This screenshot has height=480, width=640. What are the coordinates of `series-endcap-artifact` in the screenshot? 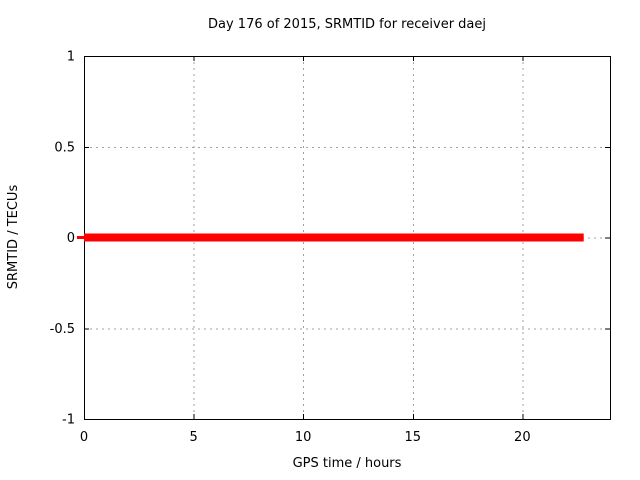 It's located at (80, 237).